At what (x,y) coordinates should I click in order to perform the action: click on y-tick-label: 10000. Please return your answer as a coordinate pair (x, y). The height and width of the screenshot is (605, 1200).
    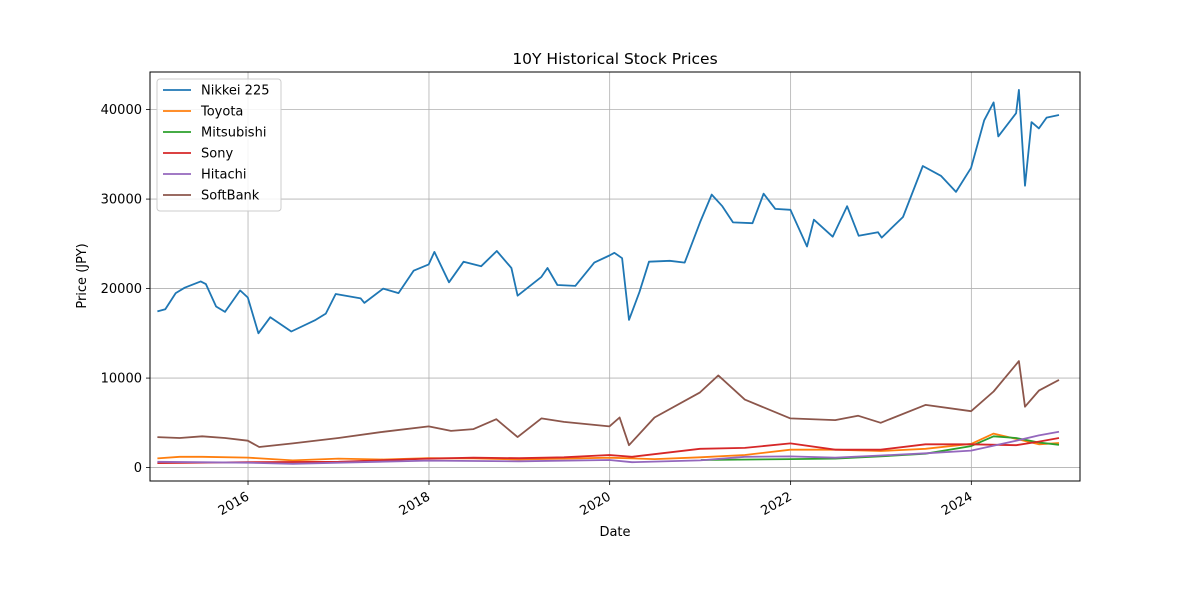
    Looking at the image, I should click on (121, 379).